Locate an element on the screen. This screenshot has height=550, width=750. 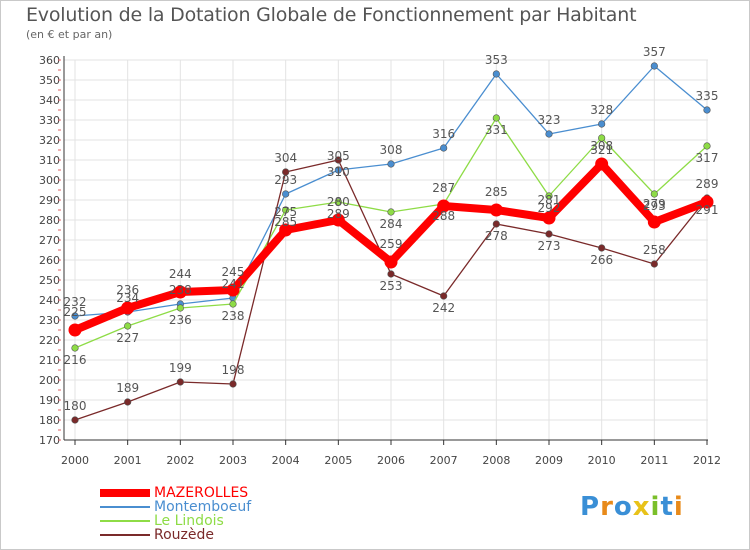
data-label: 287 is located at coordinates (443, 188).